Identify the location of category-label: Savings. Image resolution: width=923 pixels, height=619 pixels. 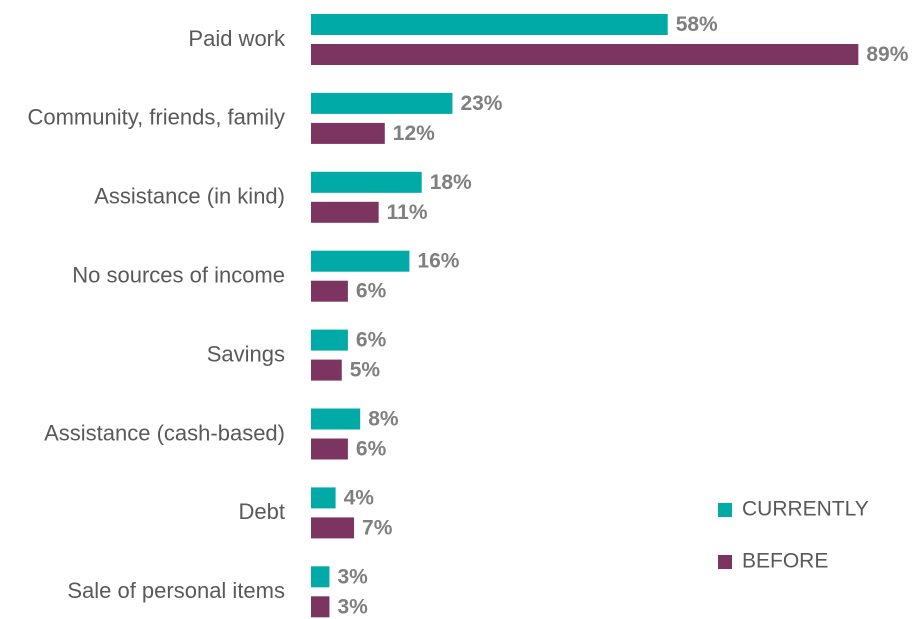
(246, 353).